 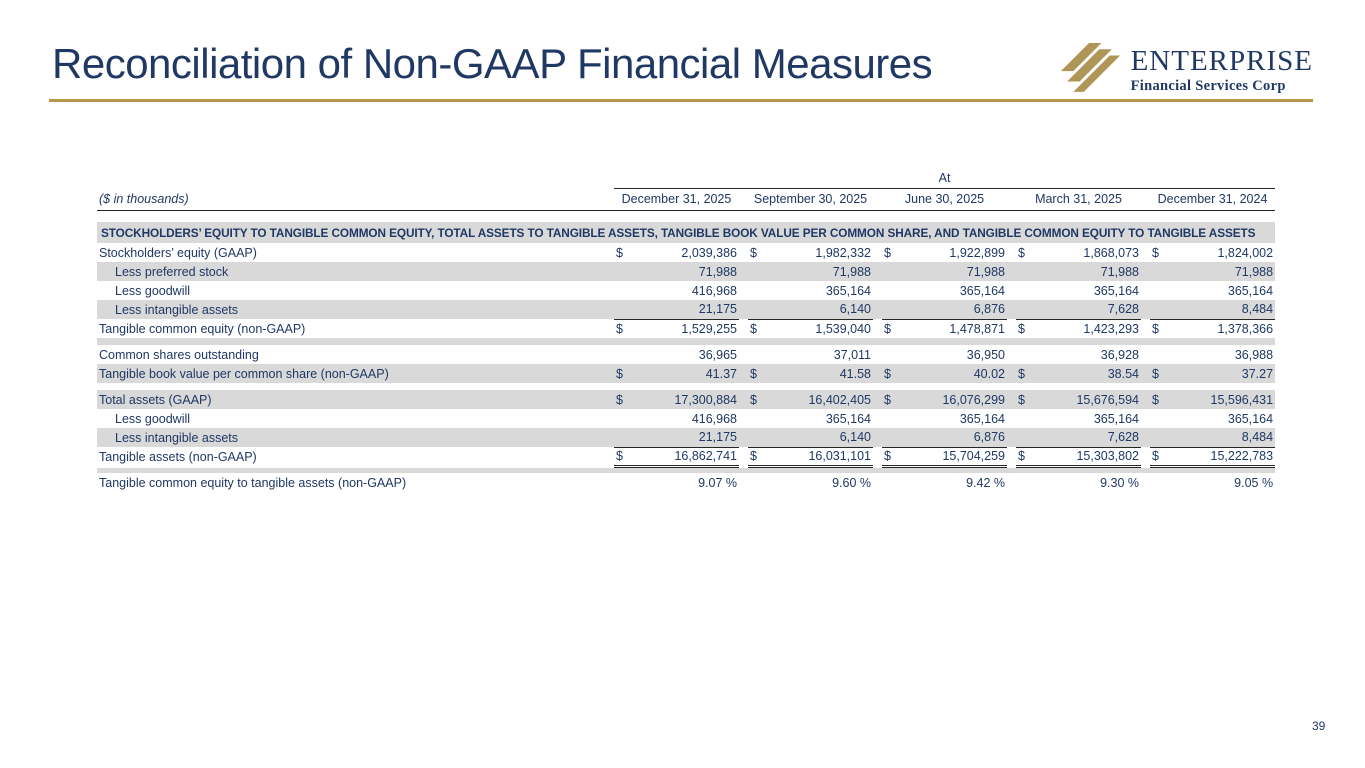 I want to click on row-label: Tangible assets (non-GAAP), so click(x=178, y=456).